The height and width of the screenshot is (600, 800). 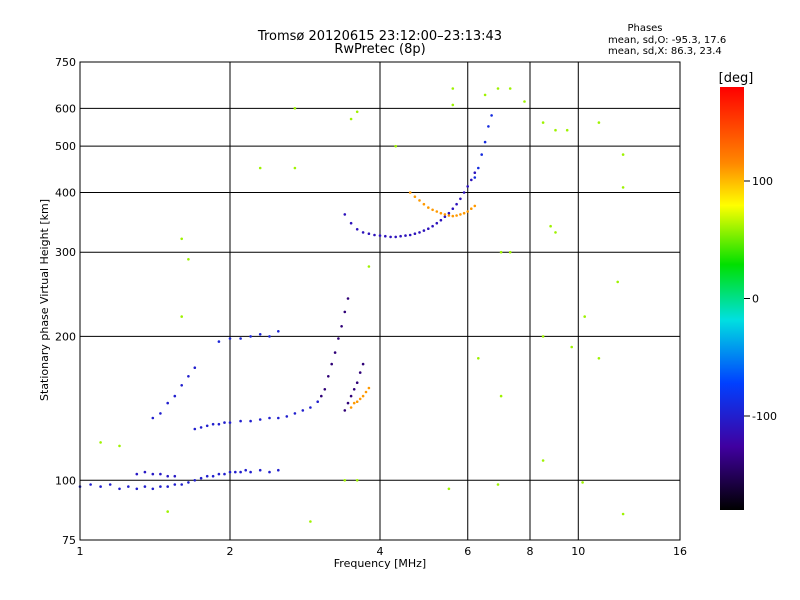 What do you see at coordinates (65, 252) in the screenshot?
I see `y-tick-label: 300` at bounding box center [65, 252].